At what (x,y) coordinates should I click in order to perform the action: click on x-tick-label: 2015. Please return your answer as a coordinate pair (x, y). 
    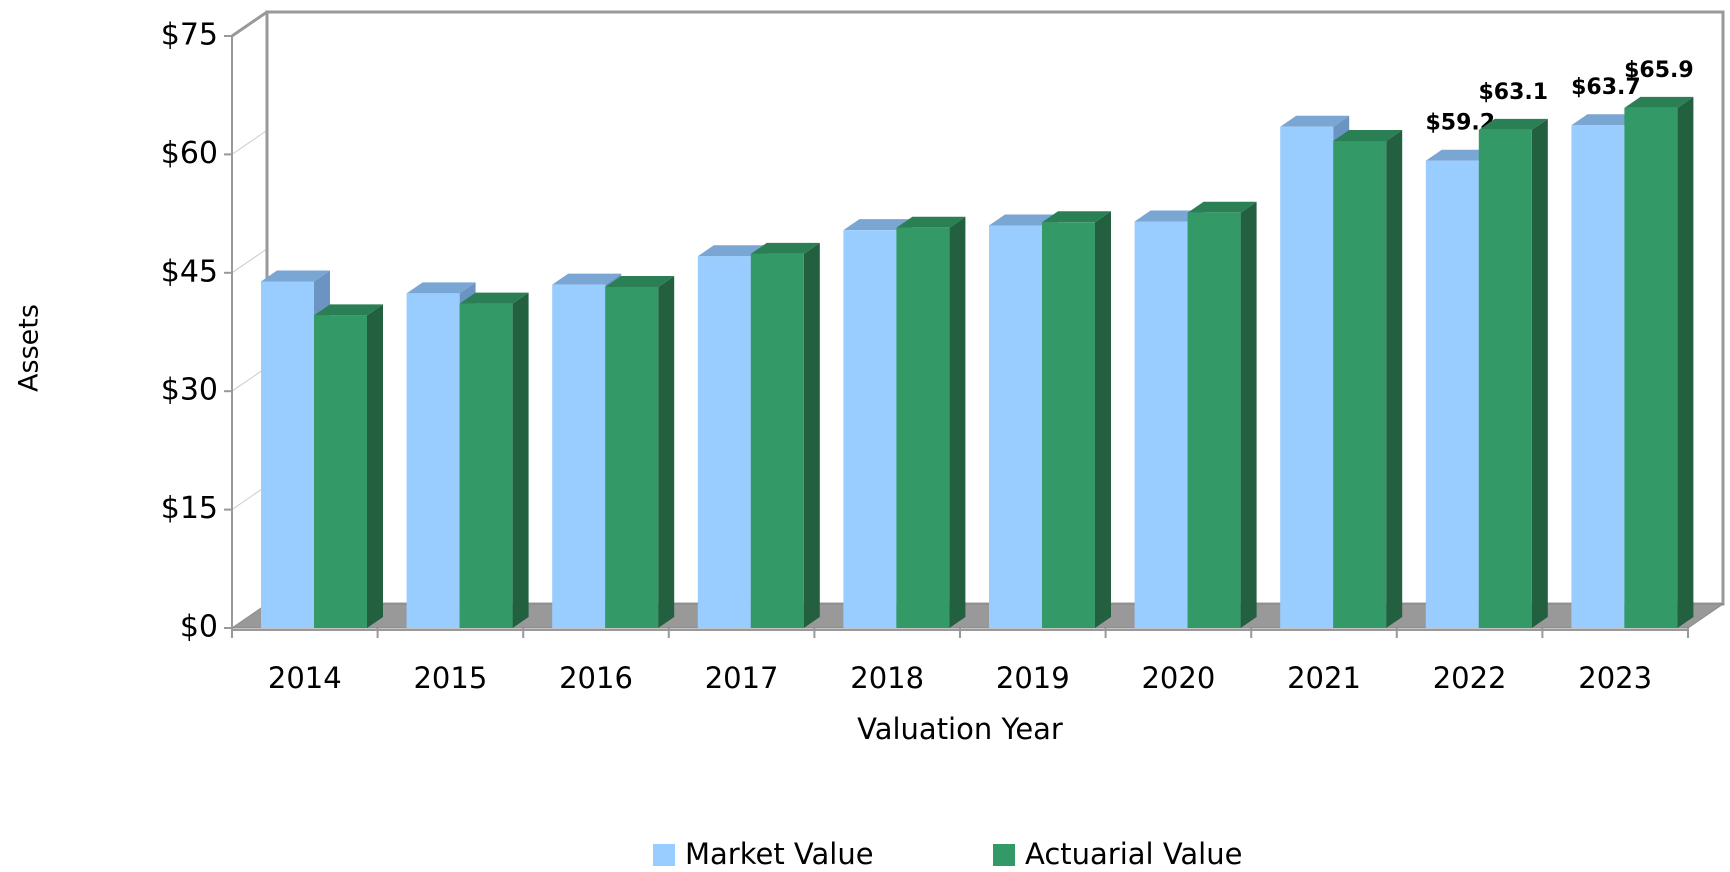
    Looking at the image, I should click on (450, 678).